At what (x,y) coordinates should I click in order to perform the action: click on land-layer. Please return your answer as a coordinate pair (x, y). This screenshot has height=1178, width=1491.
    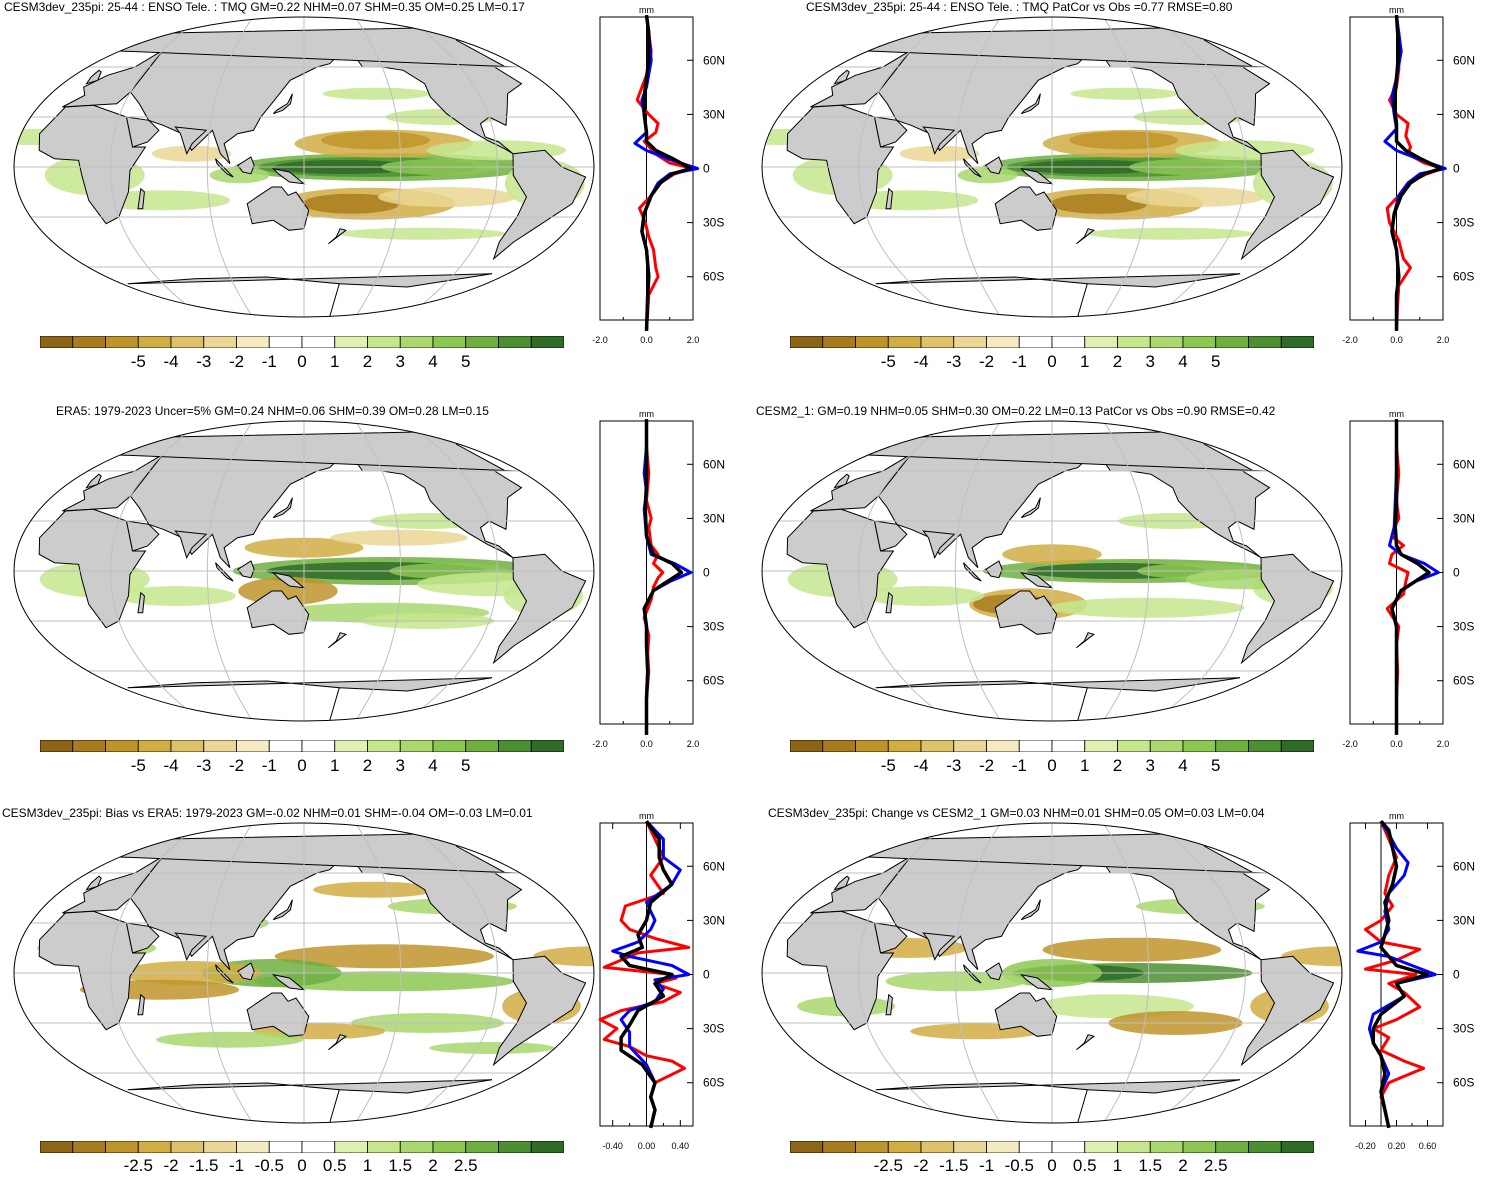
    Looking at the image, I should click on (312, 977).